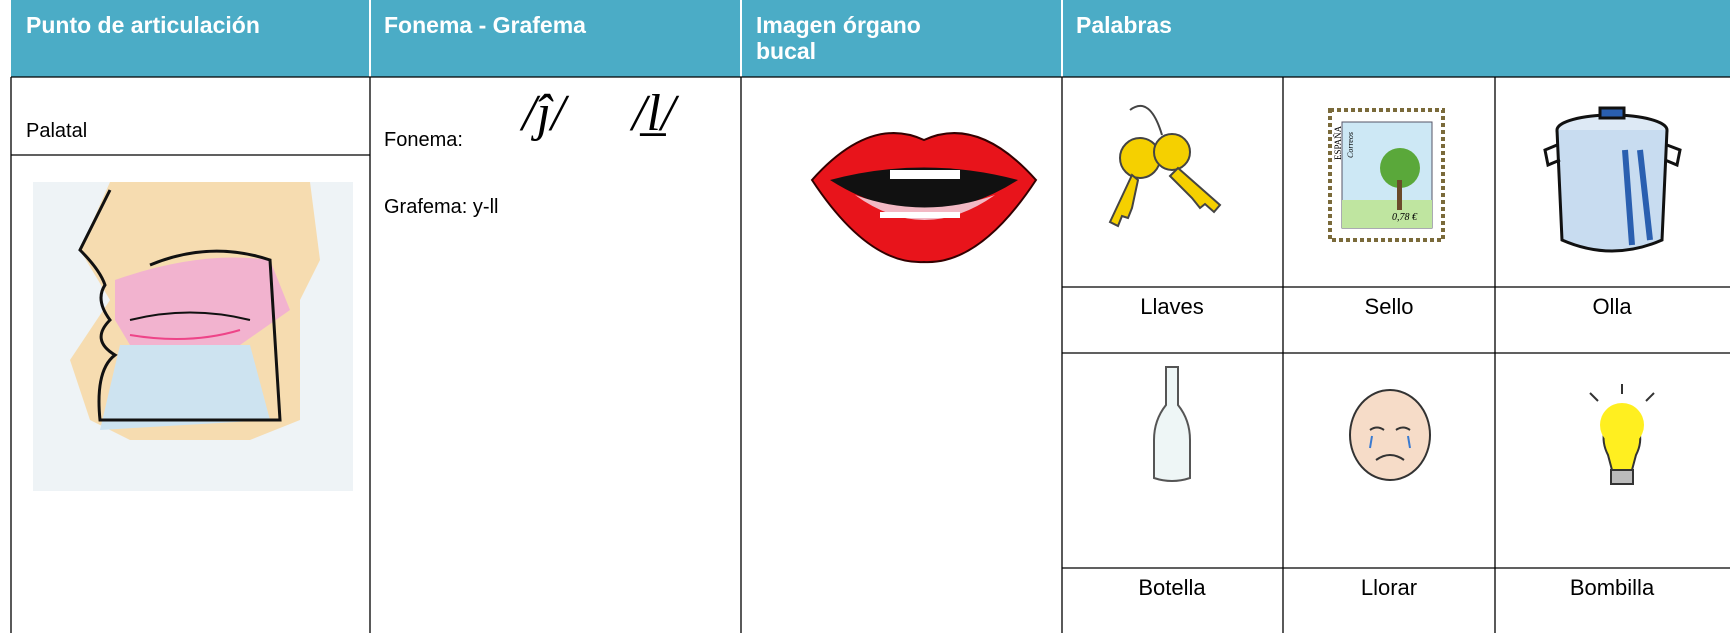 The width and height of the screenshot is (1730, 633). Describe the element at coordinates (1165, 166) in the screenshot. I see `keys-image` at that location.